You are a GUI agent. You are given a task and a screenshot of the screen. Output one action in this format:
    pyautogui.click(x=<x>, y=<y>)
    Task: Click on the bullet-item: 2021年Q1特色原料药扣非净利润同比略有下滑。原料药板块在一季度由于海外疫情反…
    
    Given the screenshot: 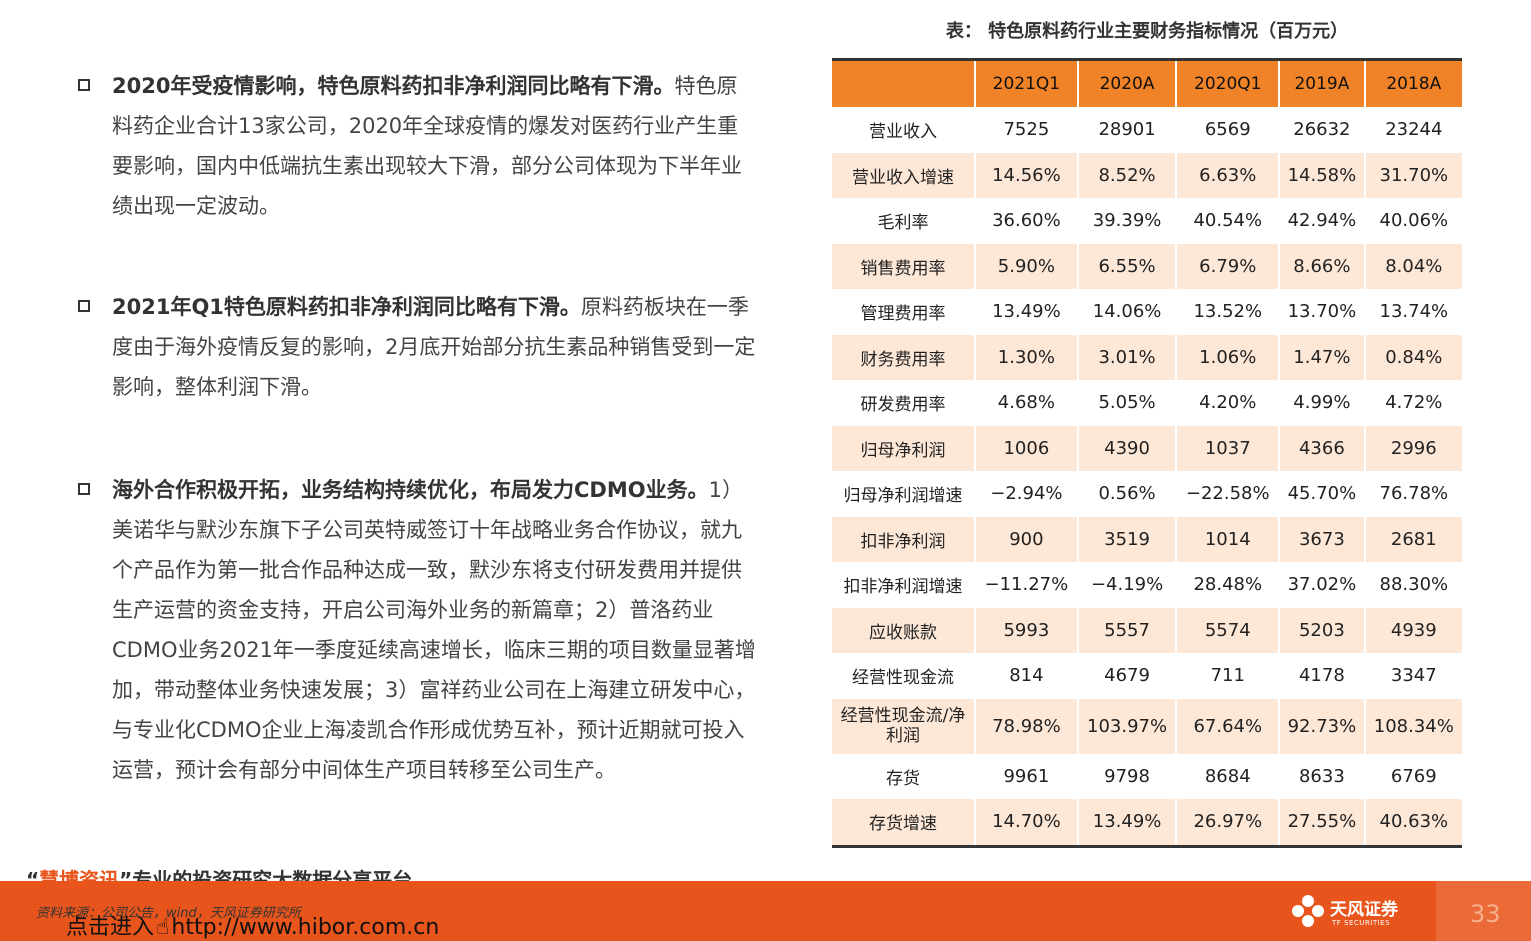 What is the action you would take?
    pyautogui.click(x=416, y=347)
    